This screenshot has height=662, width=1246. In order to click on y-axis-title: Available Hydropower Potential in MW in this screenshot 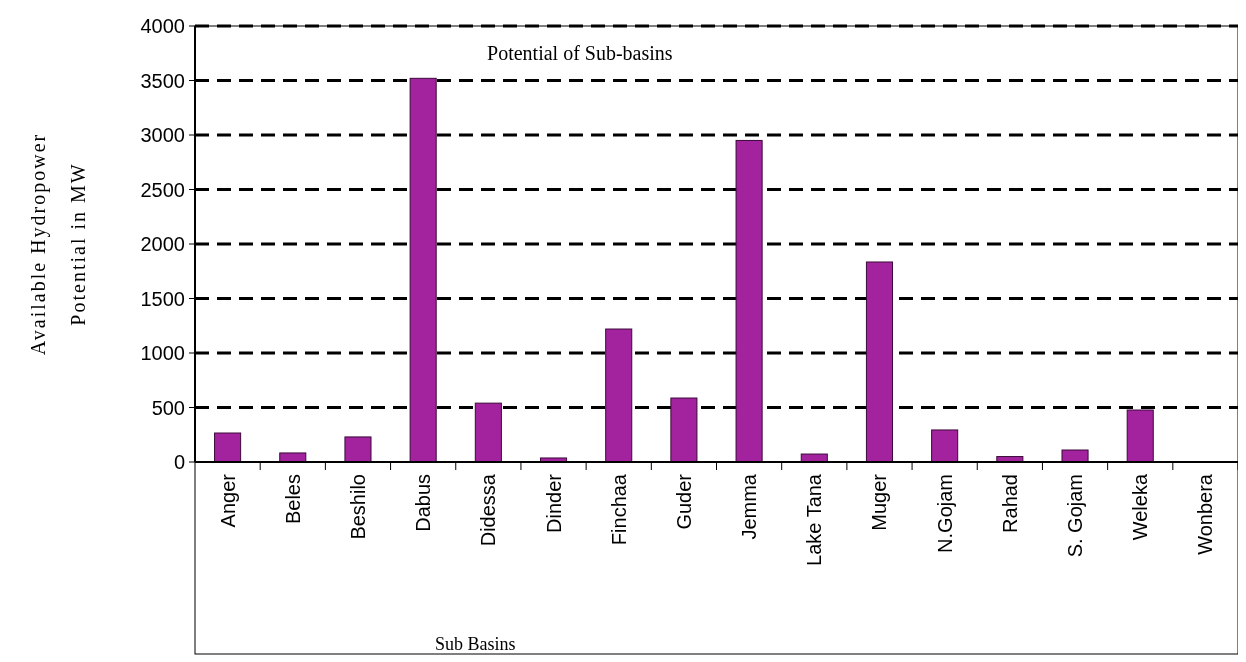, I will do `click(58, 244)`.